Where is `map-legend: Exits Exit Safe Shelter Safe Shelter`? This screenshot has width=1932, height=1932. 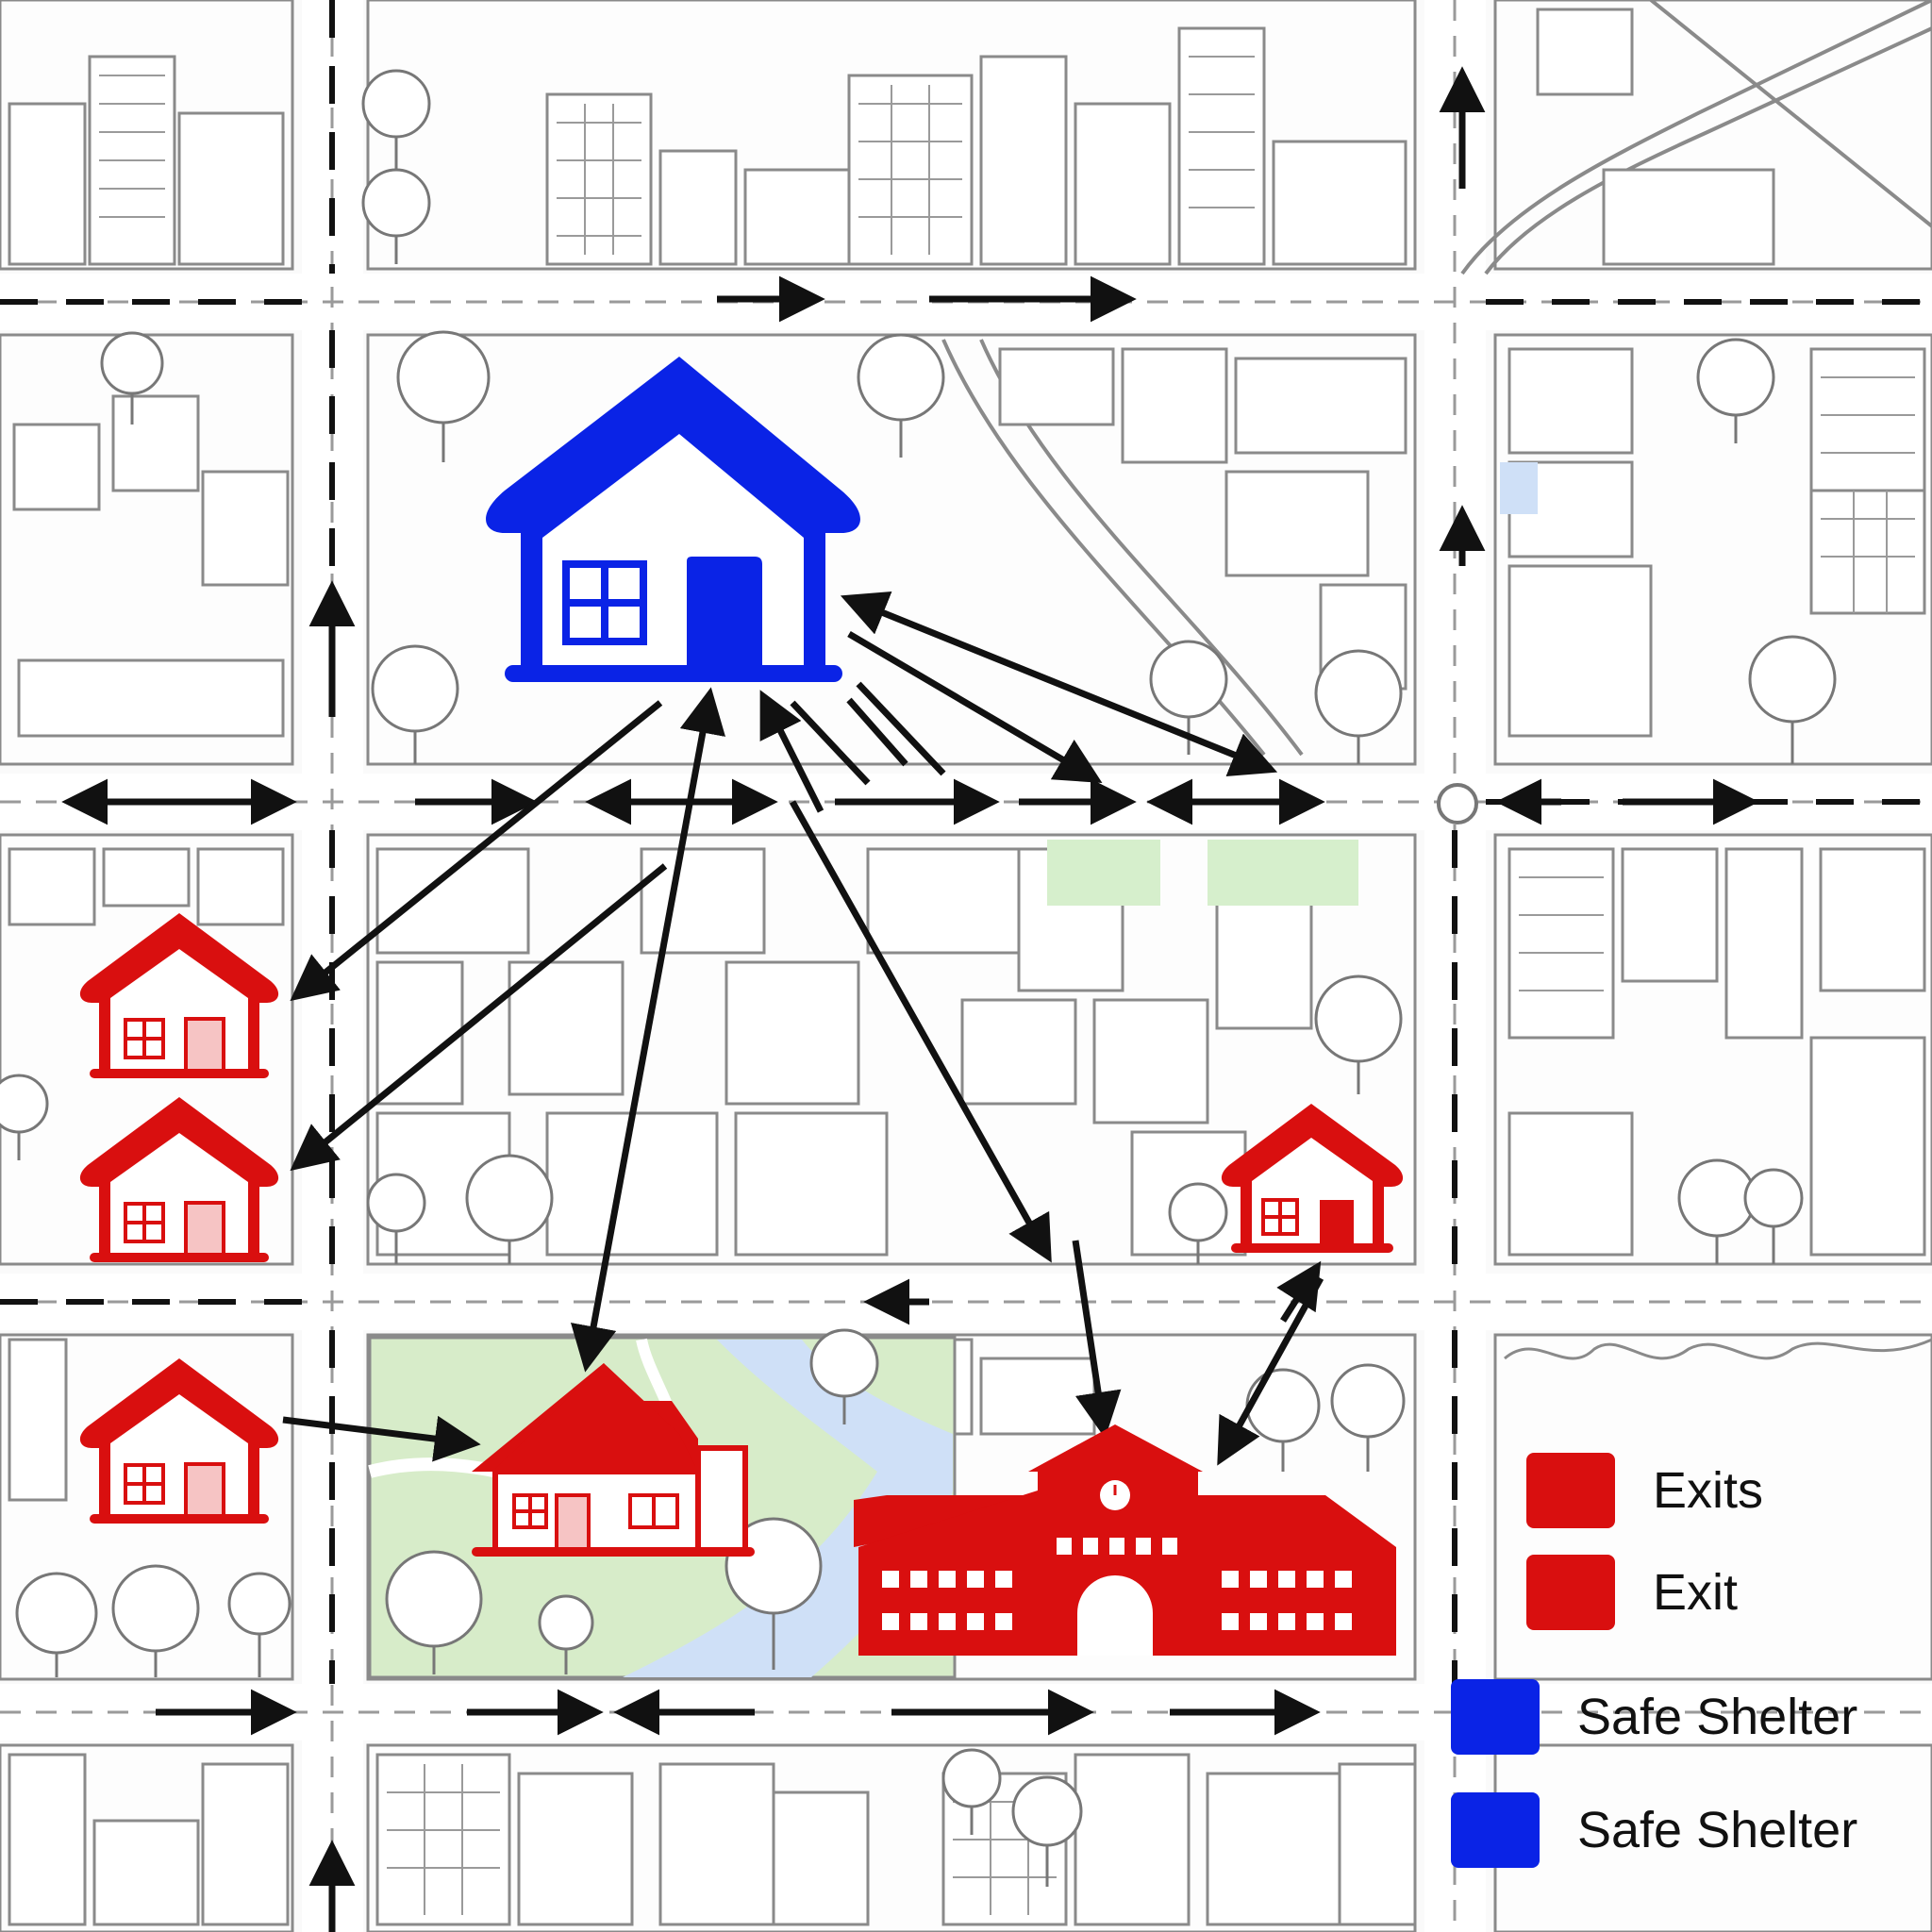 map-legend: Exits Exit Safe Shelter Safe Shelter is located at coordinates (1679, 1679).